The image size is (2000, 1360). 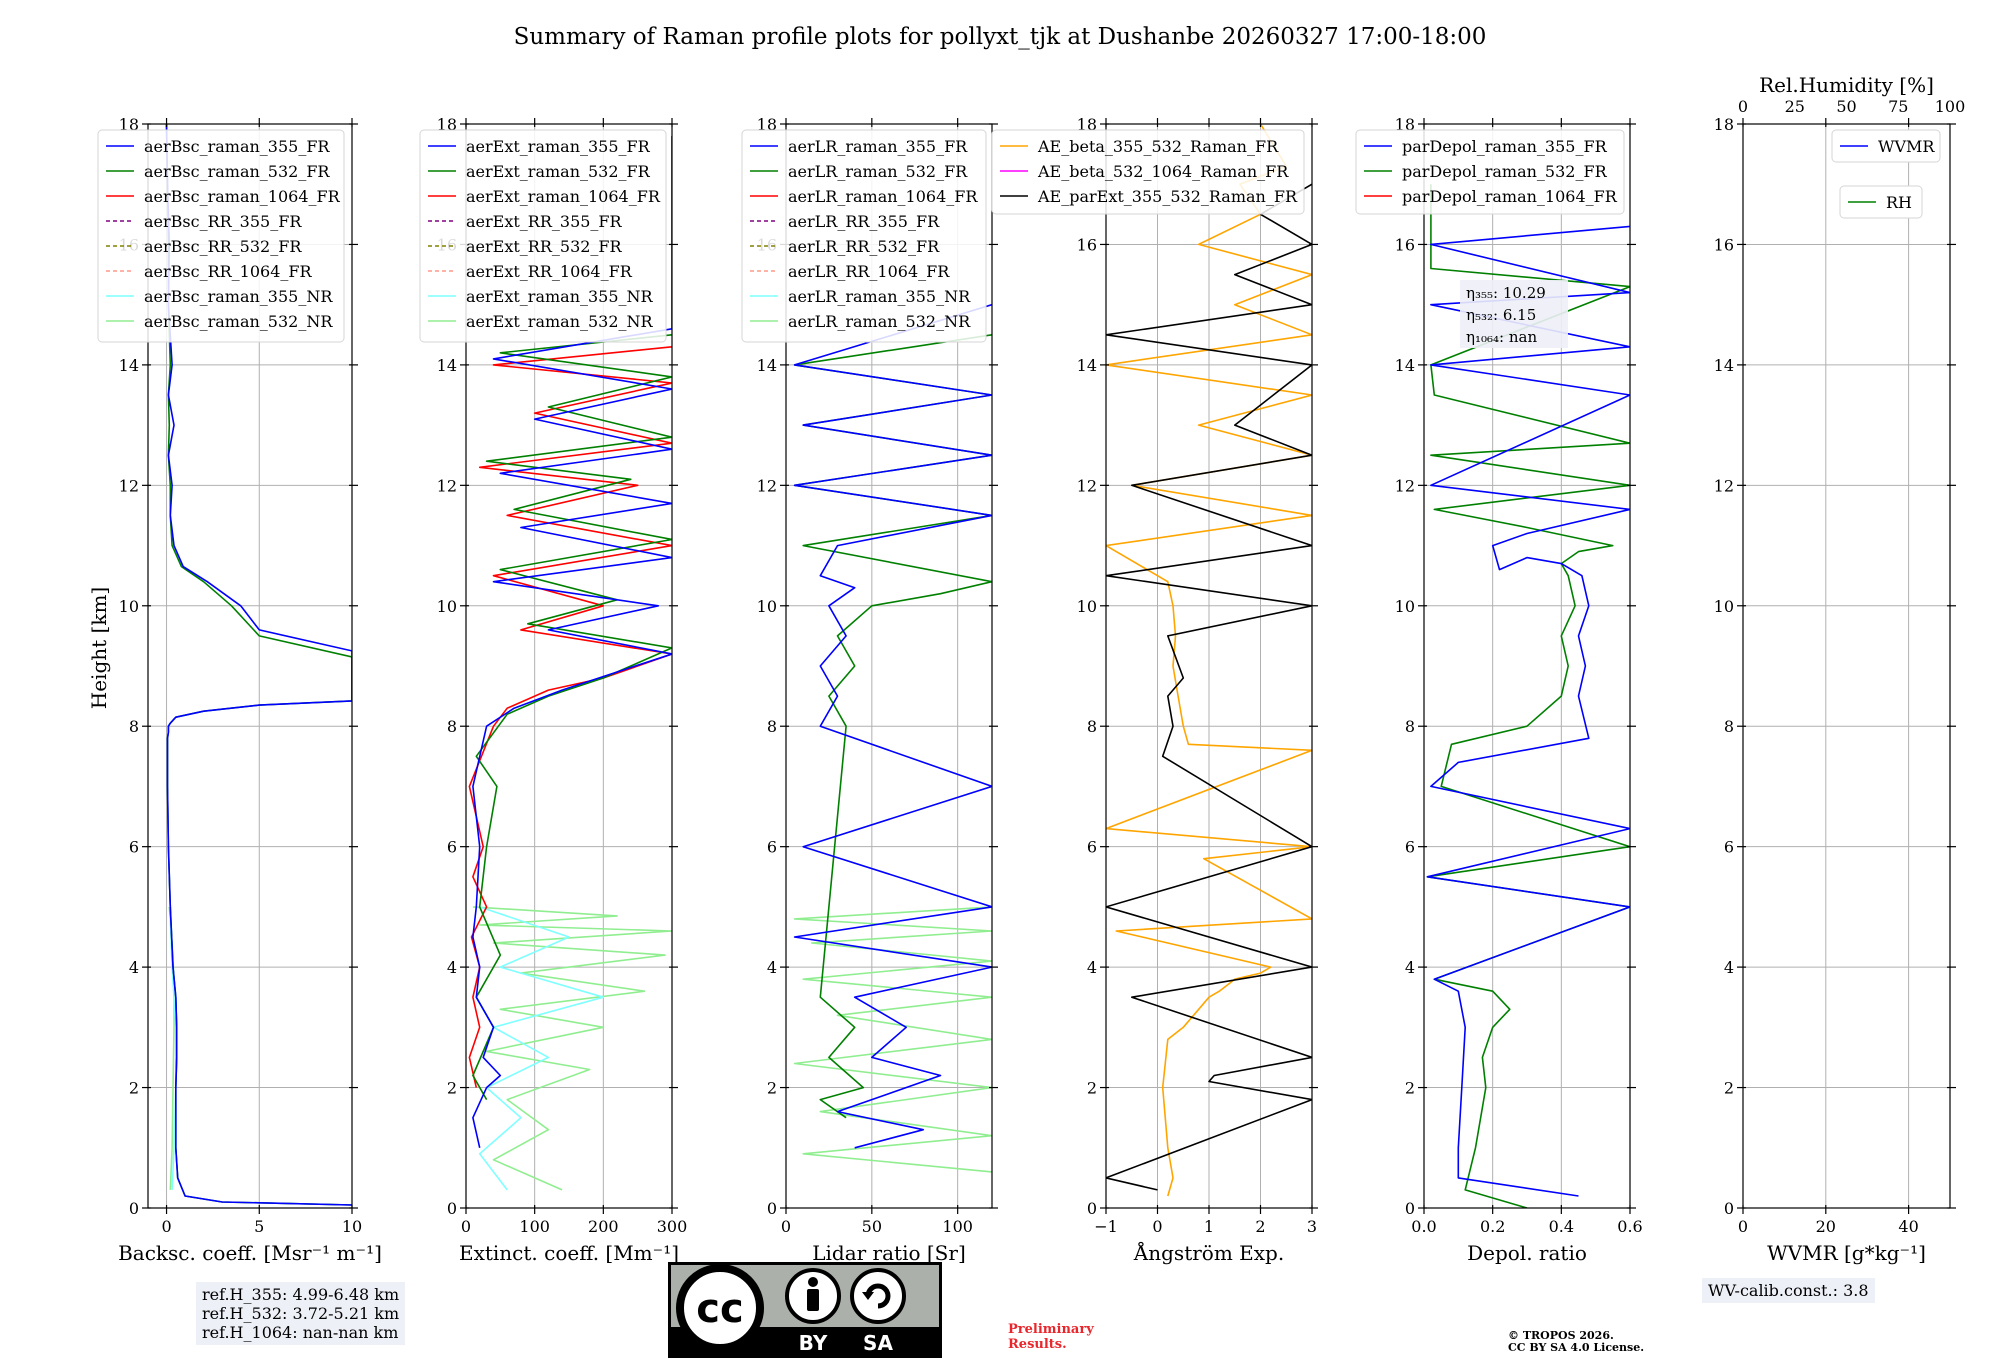 I want to click on legend-label: aerBsc_raman_532_NR, so click(x=238, y=321).